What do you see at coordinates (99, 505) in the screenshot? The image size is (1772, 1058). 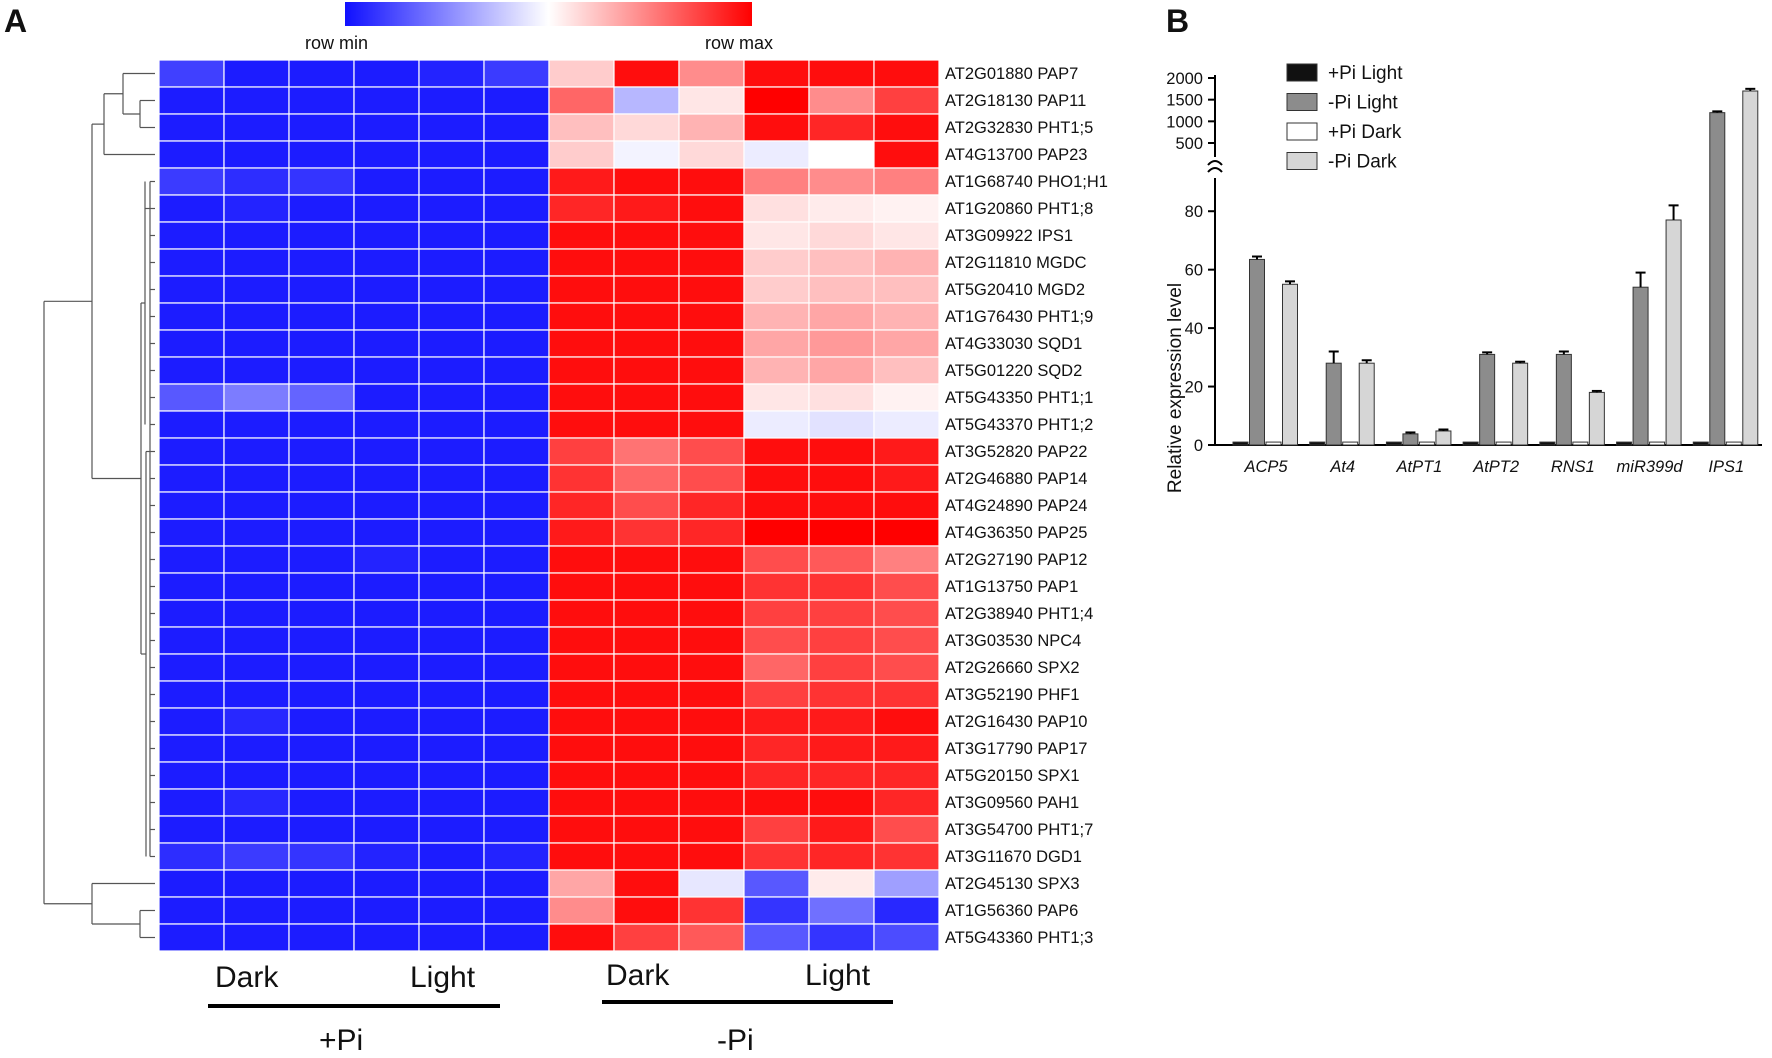 I see `row-dendrogram` at bounding box center [99, 505].